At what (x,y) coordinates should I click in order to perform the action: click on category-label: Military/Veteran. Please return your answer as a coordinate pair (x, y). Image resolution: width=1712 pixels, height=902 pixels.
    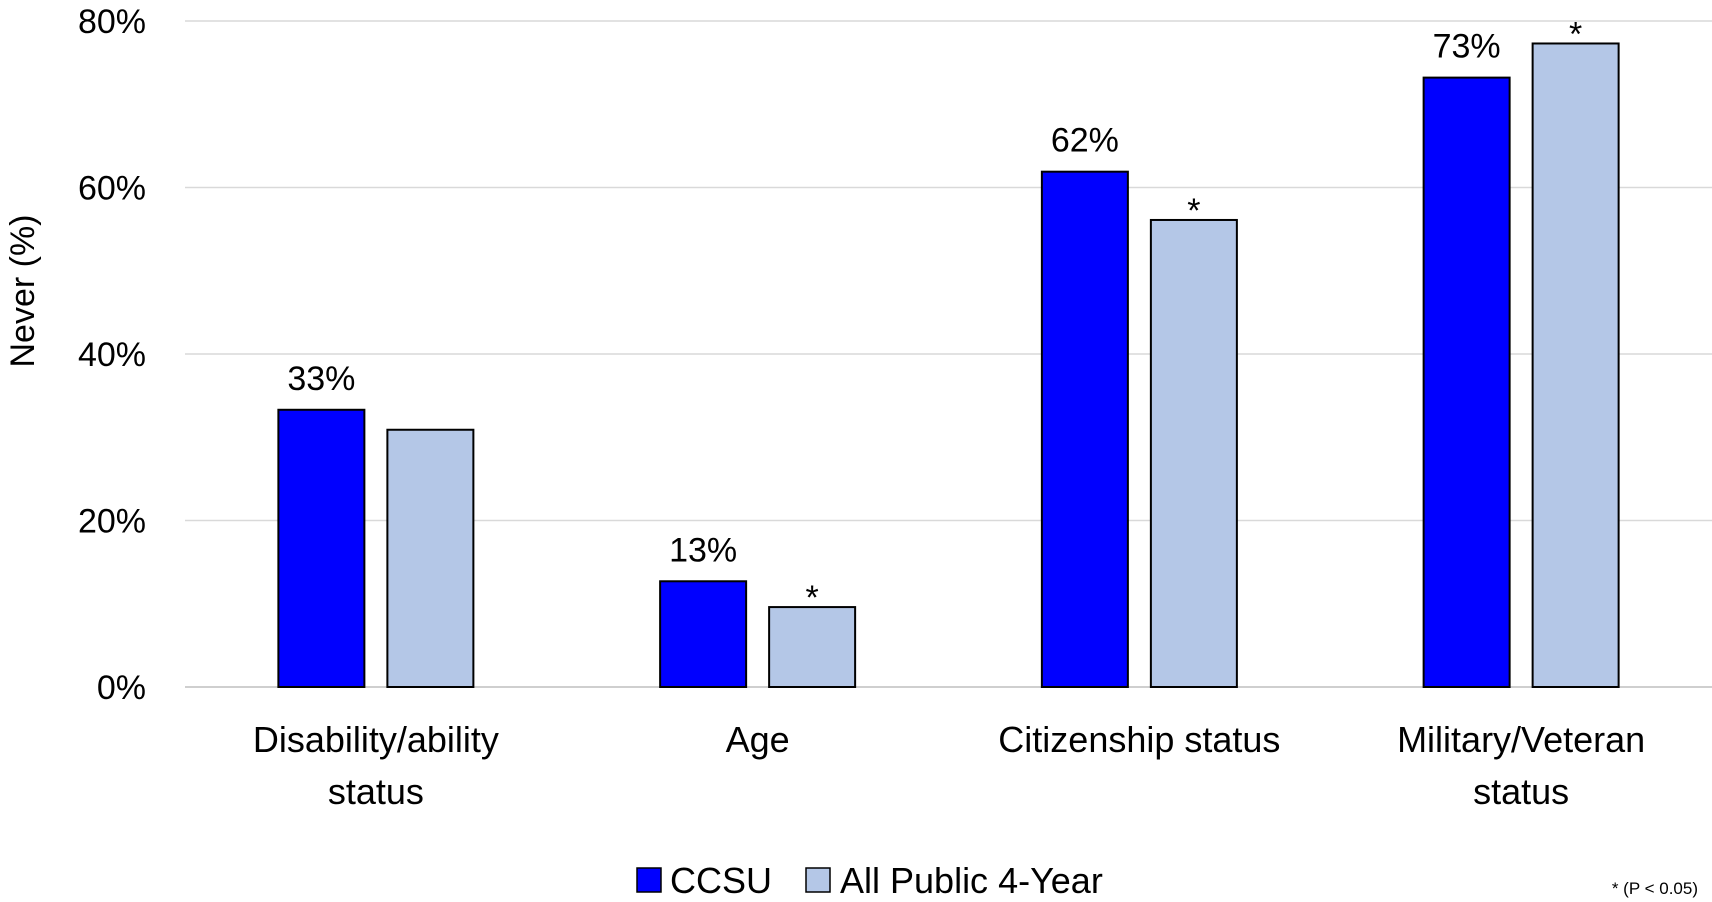
    Looking at the image, I should click on (1521, 739).